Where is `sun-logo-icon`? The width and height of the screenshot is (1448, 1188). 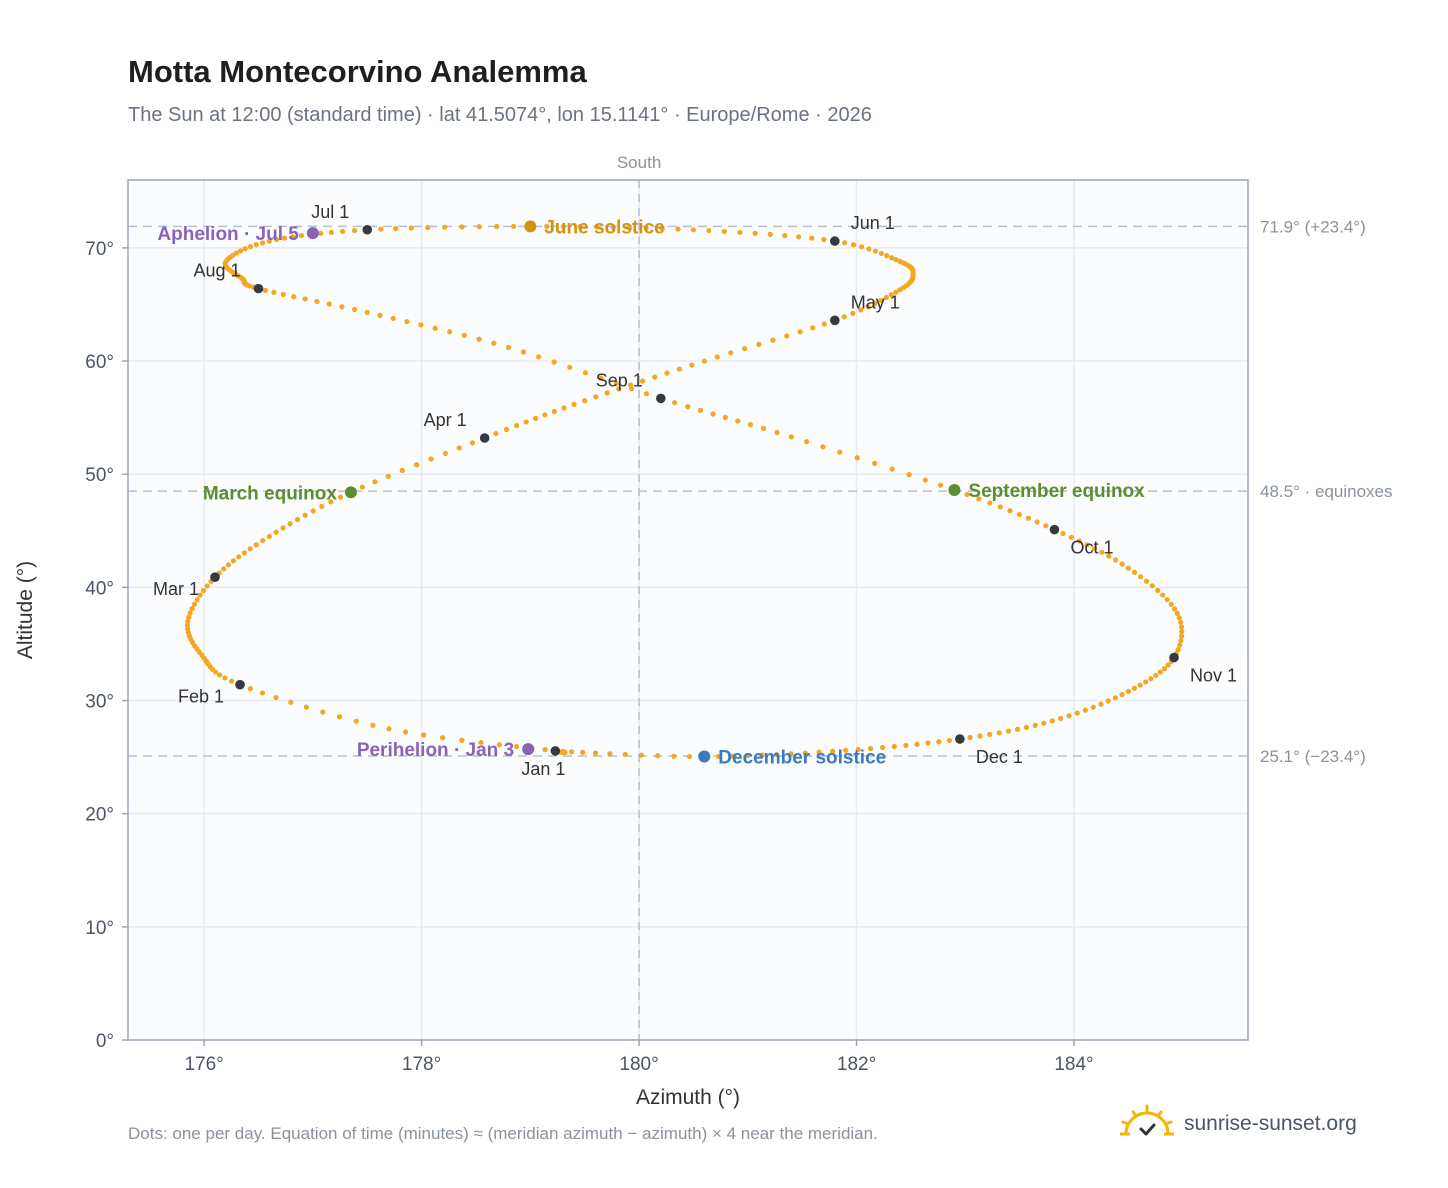 sun-logo-icon is located at coordinates (1147, 1120).